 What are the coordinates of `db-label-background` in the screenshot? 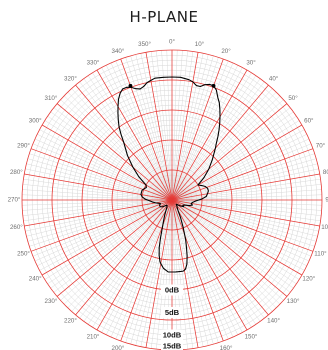 It's located at (172, 345).